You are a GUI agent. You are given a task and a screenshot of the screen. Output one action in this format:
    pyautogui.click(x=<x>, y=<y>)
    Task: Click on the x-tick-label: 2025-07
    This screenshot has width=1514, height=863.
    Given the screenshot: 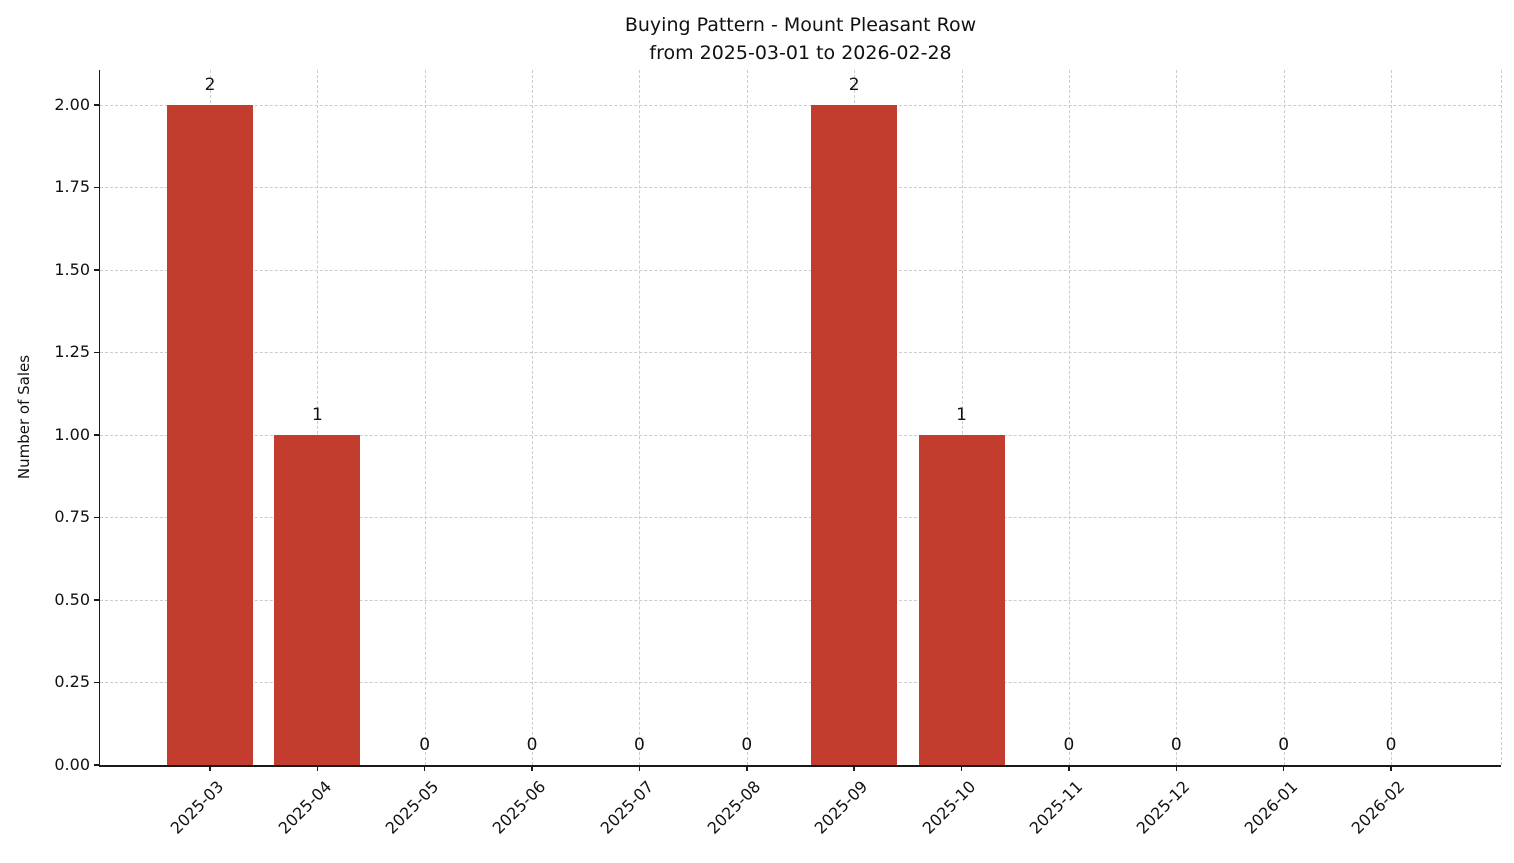 What is the action you would take?
    pyautogui.click(x=626, y=807)
    